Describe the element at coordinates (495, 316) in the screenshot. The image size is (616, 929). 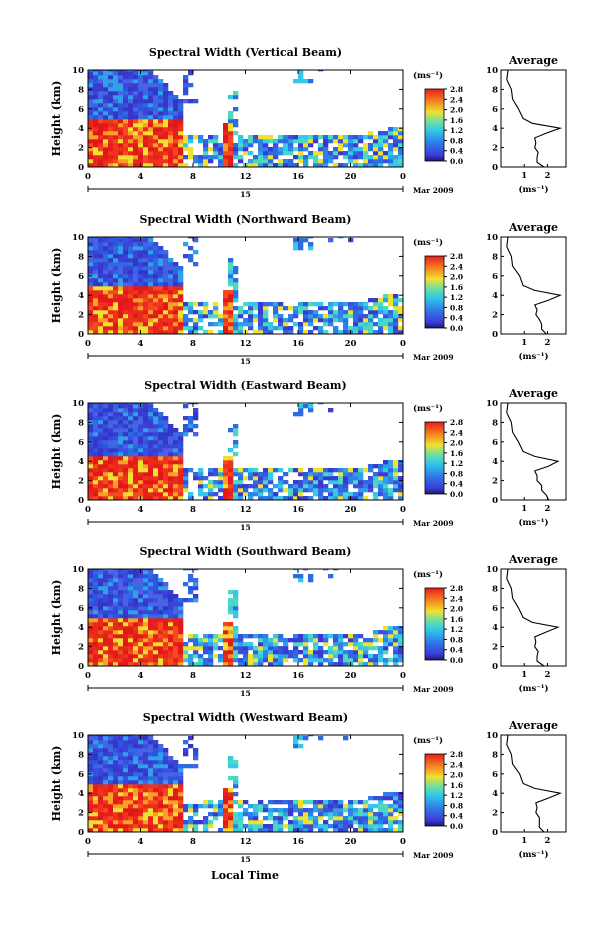
I see `avg-y-tick: 2` at that location.